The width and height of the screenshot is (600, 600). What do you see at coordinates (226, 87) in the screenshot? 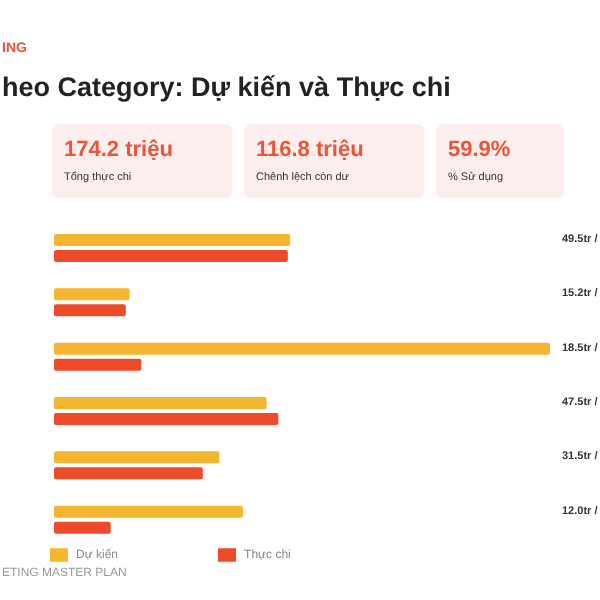
I see `chart-title: heo Category: Dự kiến và Thực chi` at bounding box center [226, 87].